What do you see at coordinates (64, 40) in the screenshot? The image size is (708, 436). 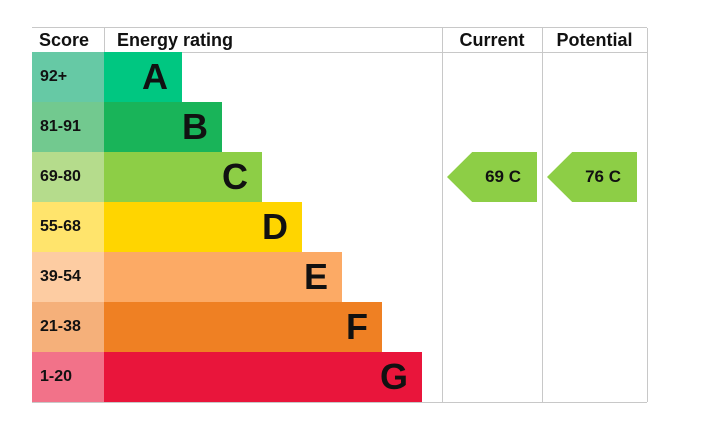 I see `header-score: Score` at bounding box center [64, 40].